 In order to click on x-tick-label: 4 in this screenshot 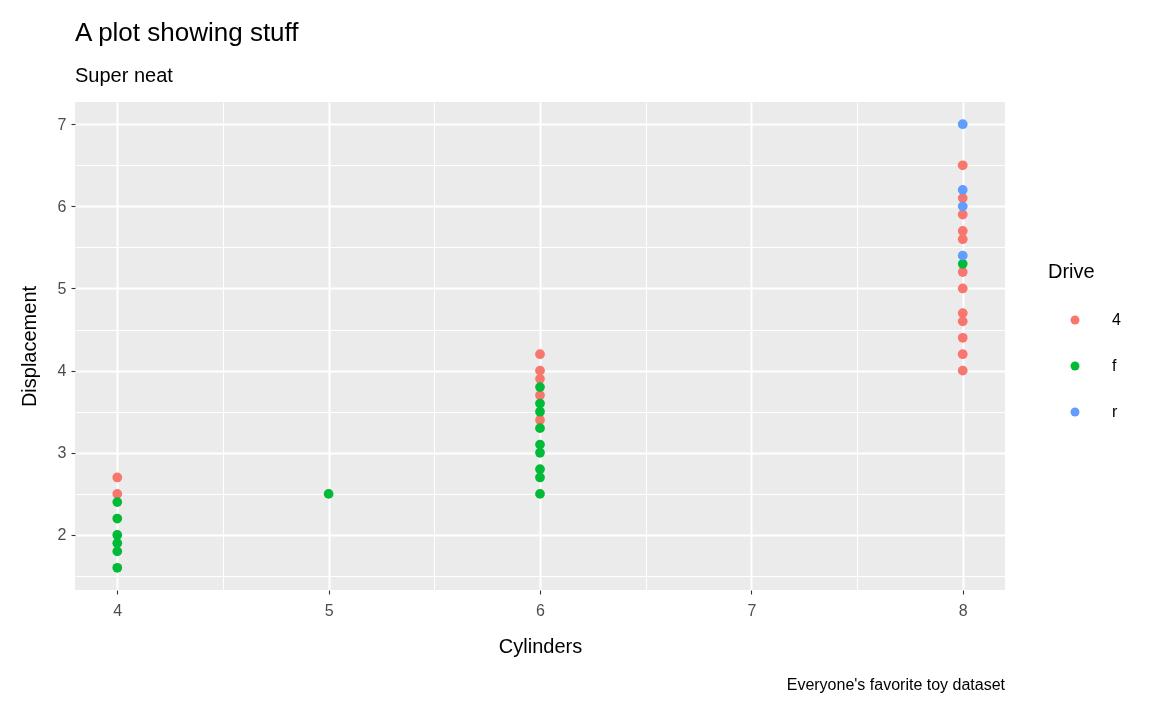, I will do `click(118, 610)`.